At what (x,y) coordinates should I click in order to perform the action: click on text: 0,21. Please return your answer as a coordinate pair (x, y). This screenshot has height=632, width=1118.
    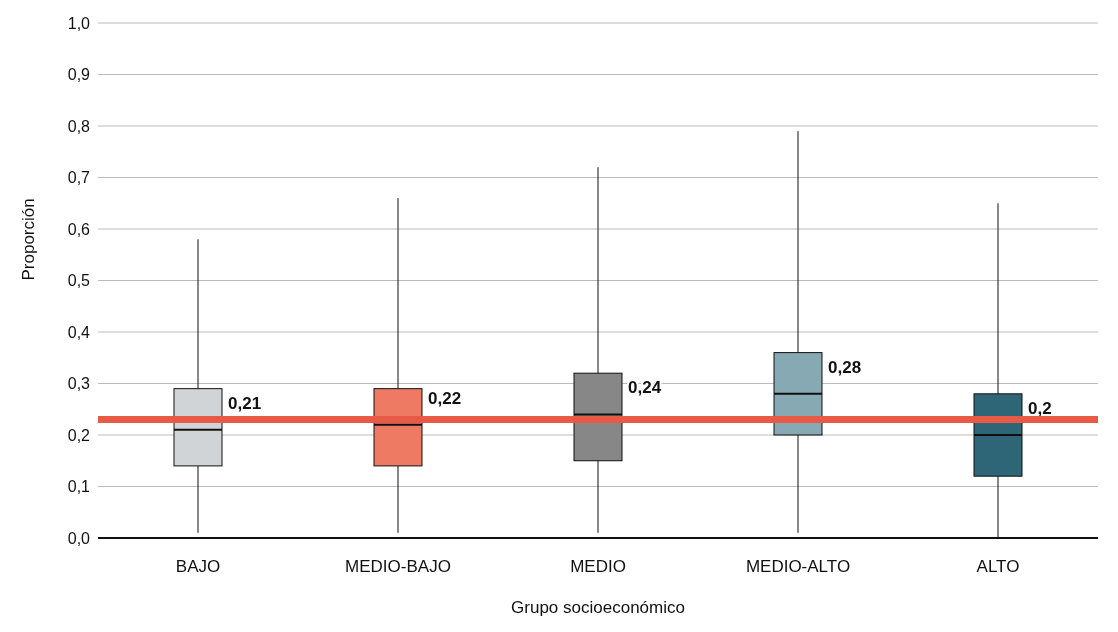
    Looking at the image, I should click on (245, 403).